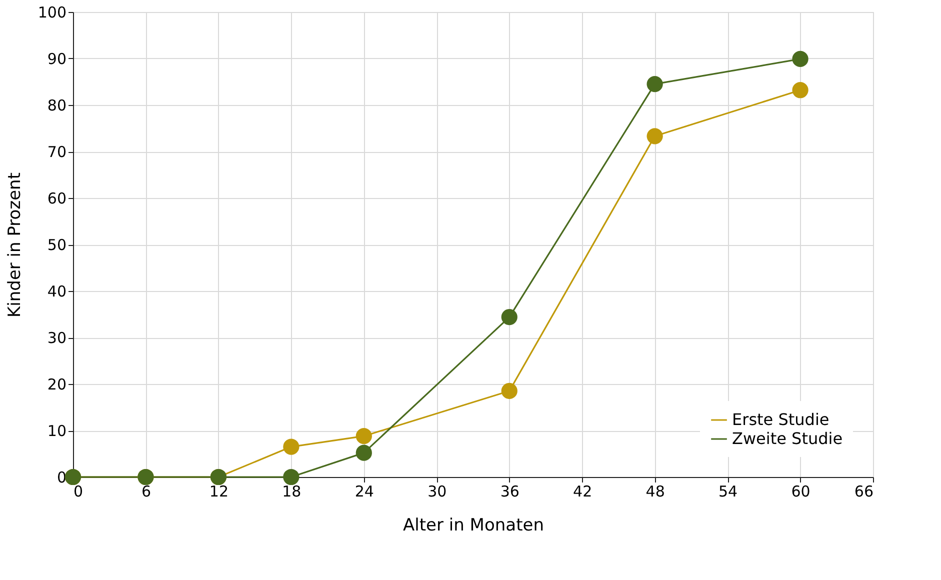  What do you see at coordinates (56, 291) in the screenshot?
I see `y-tick-label: 40` at bounding box center [56, 291].